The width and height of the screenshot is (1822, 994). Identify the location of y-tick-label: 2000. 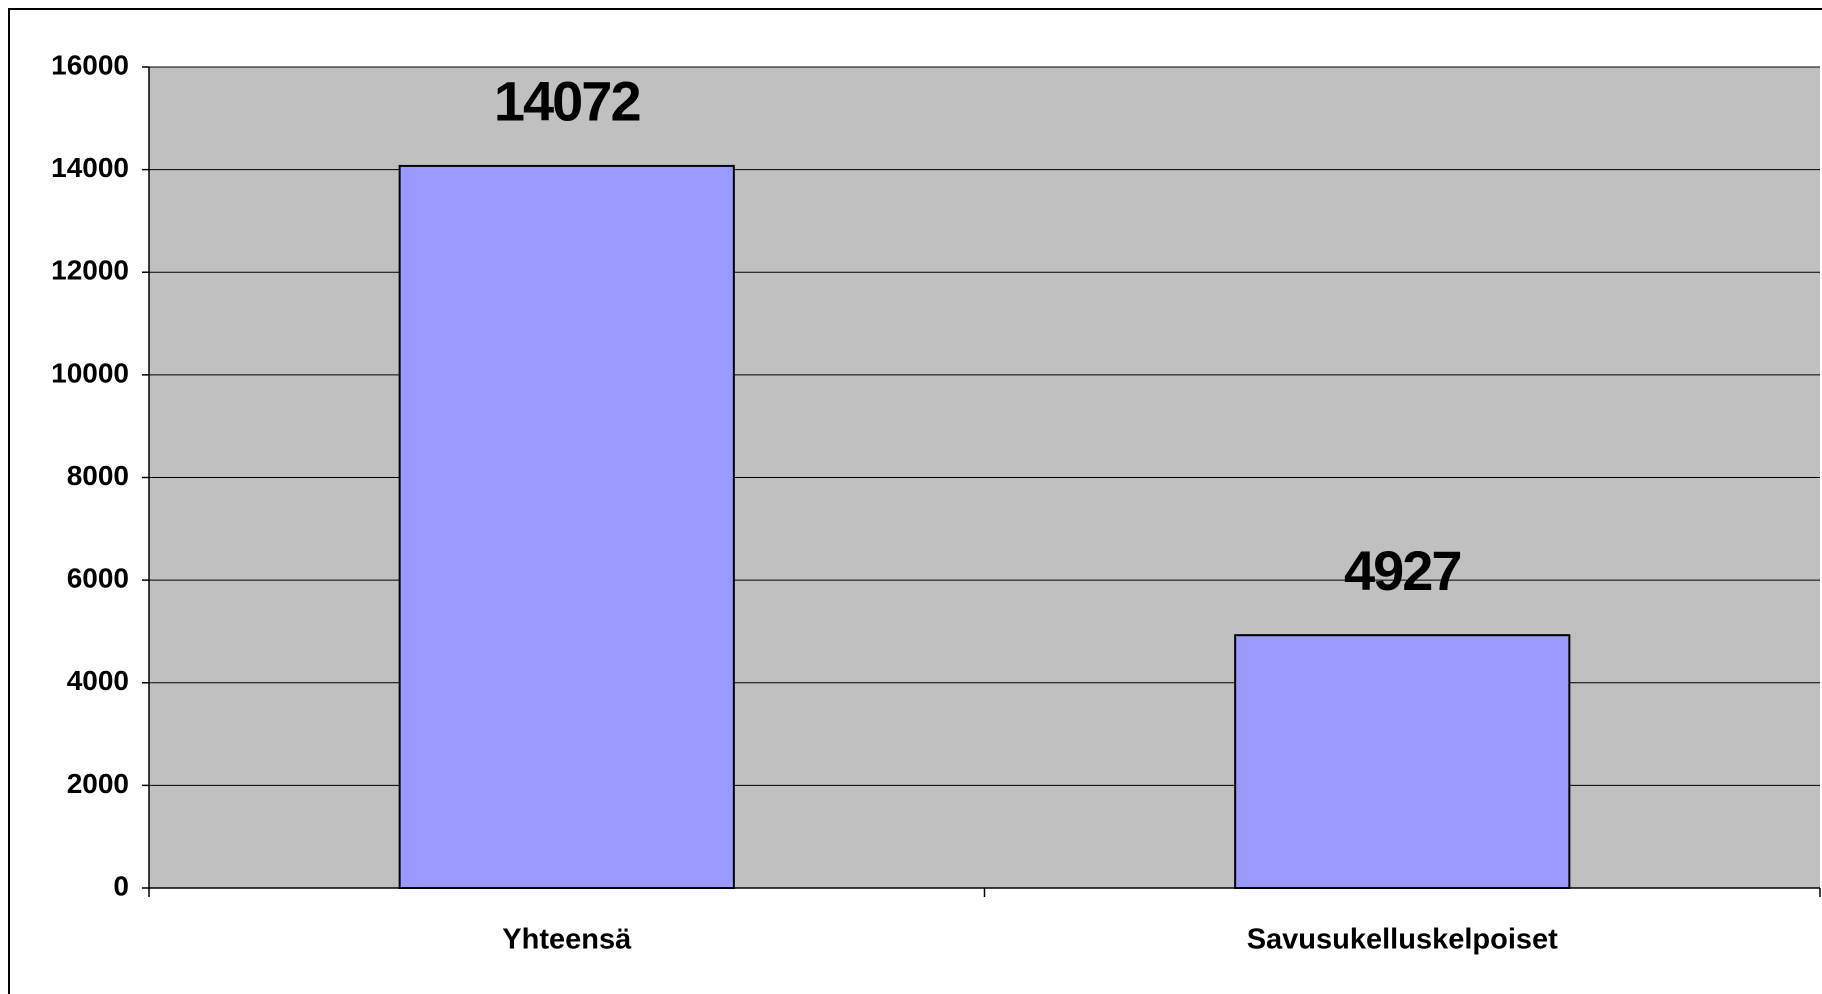
(98, 783).